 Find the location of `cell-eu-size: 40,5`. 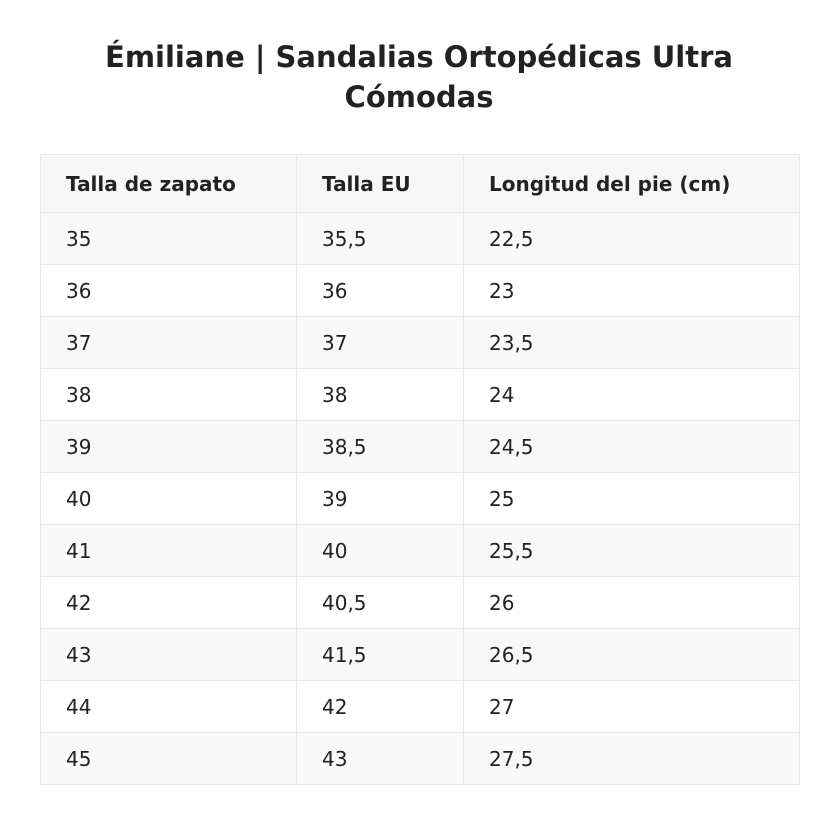

cell-eu-size: 40,5 is located at coordinates (380, 602).